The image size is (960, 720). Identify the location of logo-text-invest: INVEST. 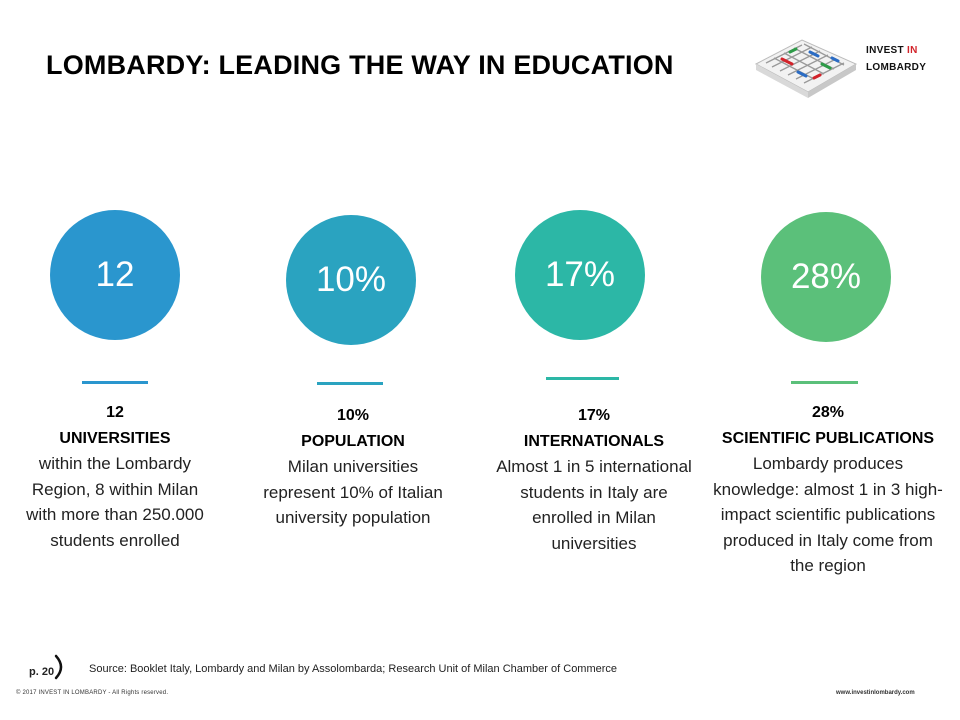
(886, 50).